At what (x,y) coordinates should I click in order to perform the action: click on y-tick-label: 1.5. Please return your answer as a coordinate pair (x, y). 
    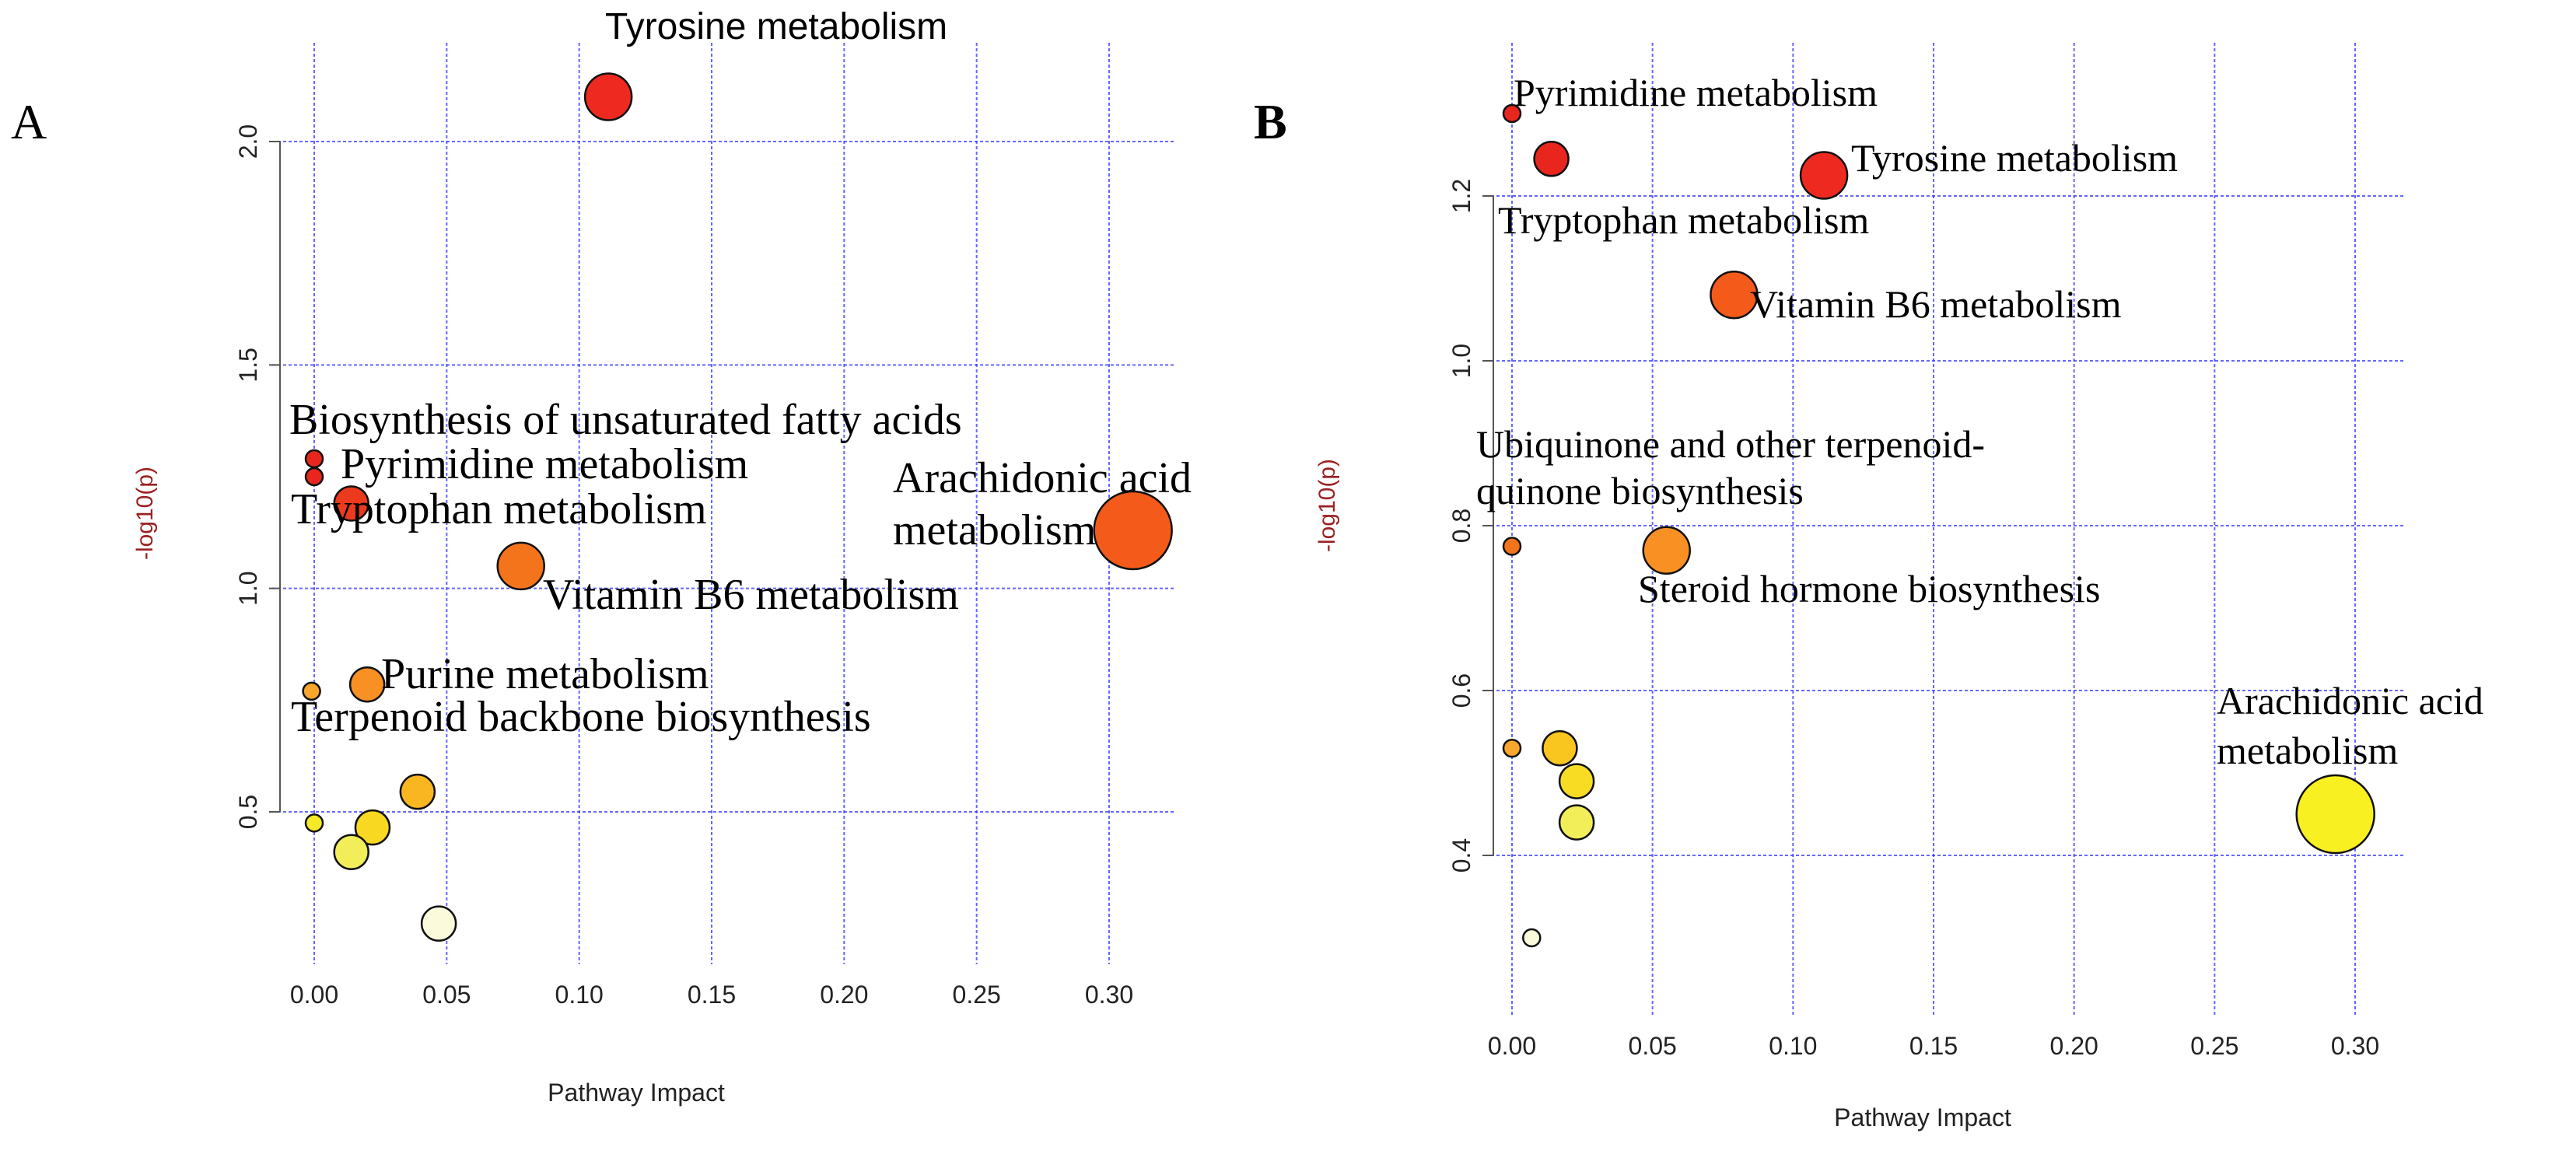
    Looking at the image, I should click on (248, 365).